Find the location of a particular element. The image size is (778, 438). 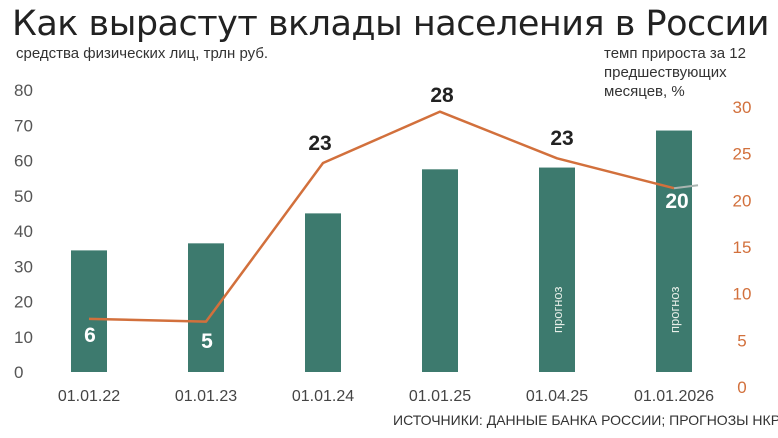

x-axis-tick: 01.01.23 is located at coordinates (206, 396).